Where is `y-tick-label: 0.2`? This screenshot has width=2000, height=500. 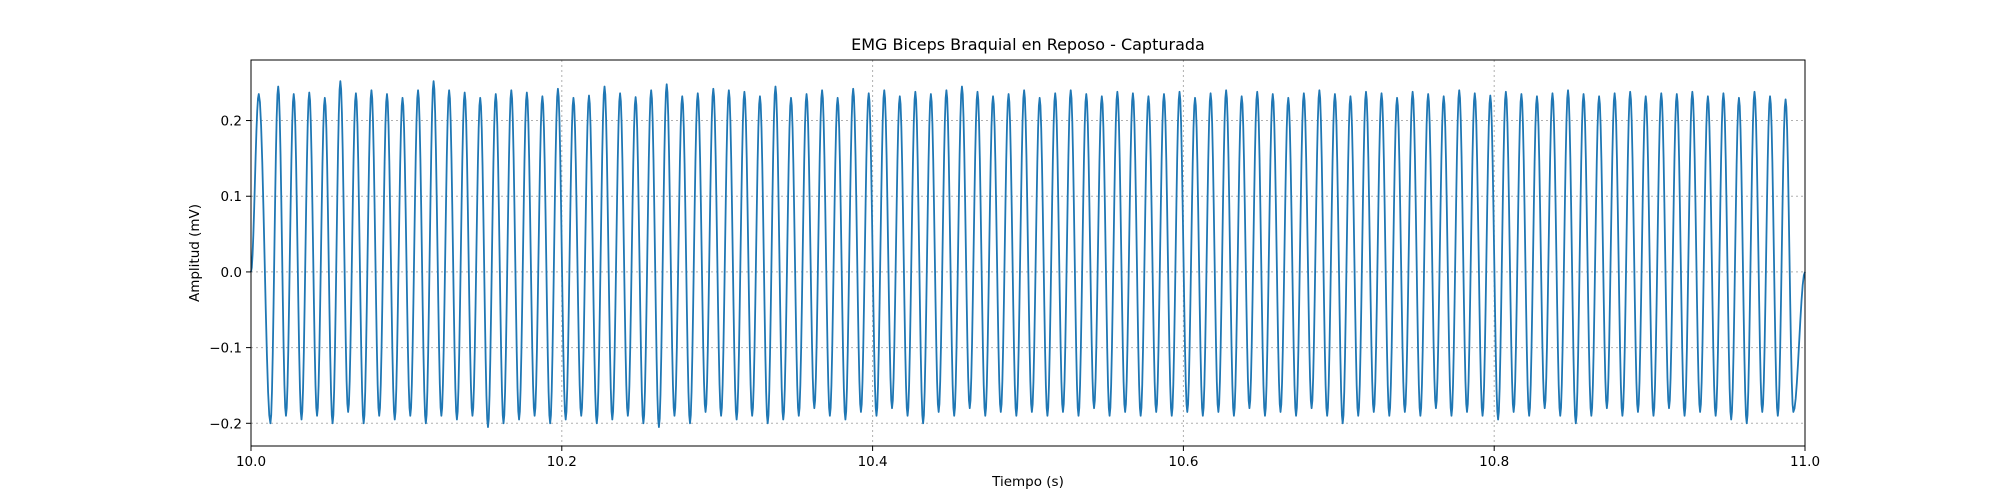 y-tick-label: 0.2 is located at coordinates (231, 122).